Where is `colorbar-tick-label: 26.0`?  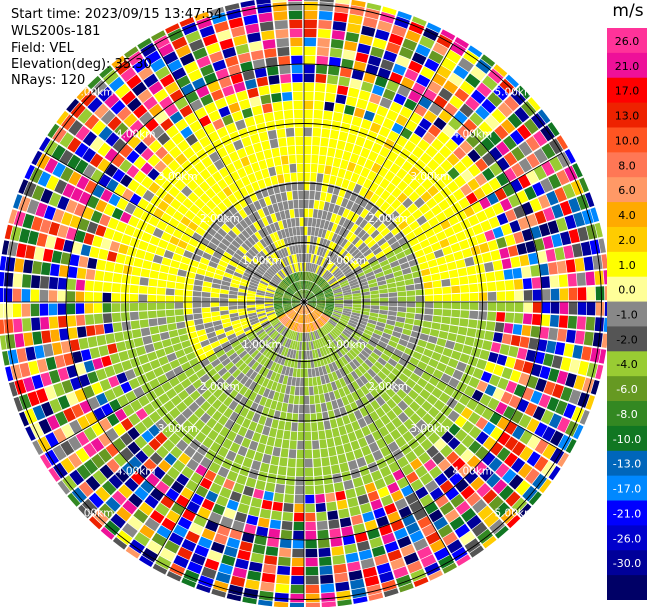
colorbar-tick-label: 26.0 is located at coordinates (627, 41).